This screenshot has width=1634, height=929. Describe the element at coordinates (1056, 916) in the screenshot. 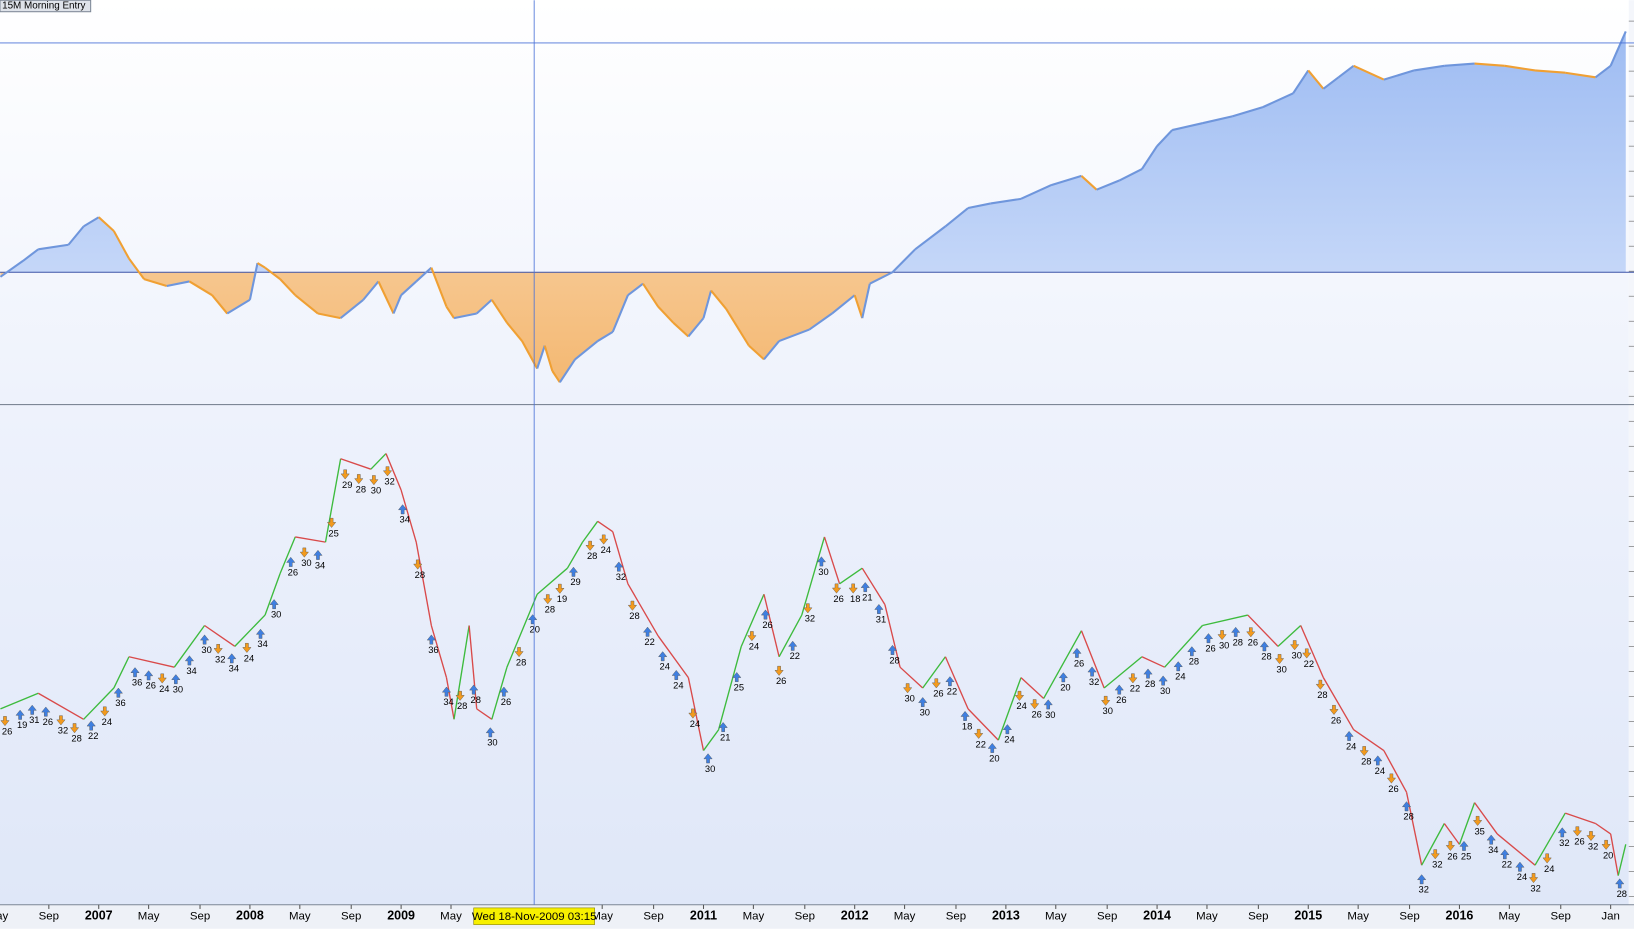

I see `x-tick-label: May` at that location.